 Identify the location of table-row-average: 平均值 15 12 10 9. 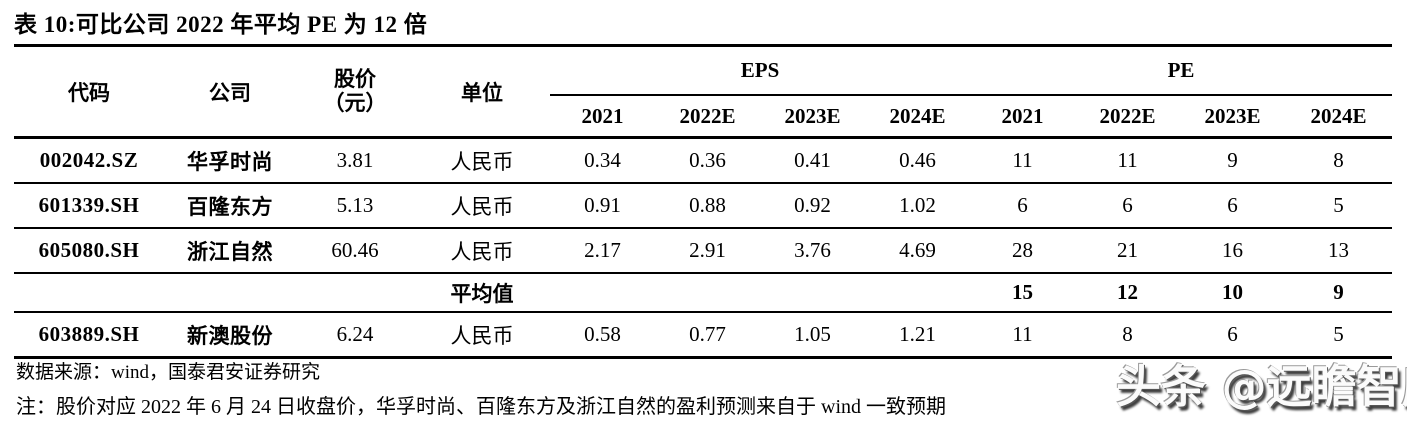
(703, 293).